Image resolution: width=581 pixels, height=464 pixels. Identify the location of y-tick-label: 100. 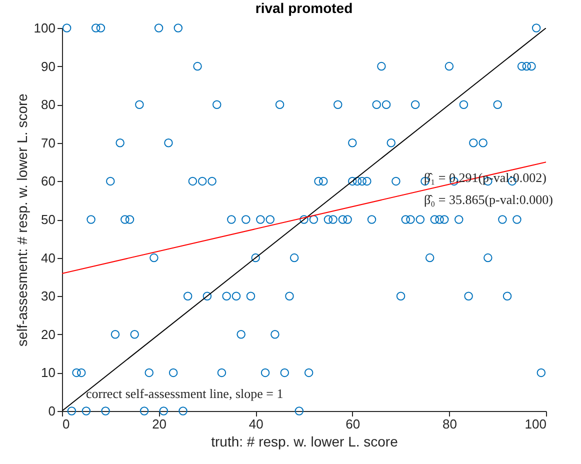
(45, 28).